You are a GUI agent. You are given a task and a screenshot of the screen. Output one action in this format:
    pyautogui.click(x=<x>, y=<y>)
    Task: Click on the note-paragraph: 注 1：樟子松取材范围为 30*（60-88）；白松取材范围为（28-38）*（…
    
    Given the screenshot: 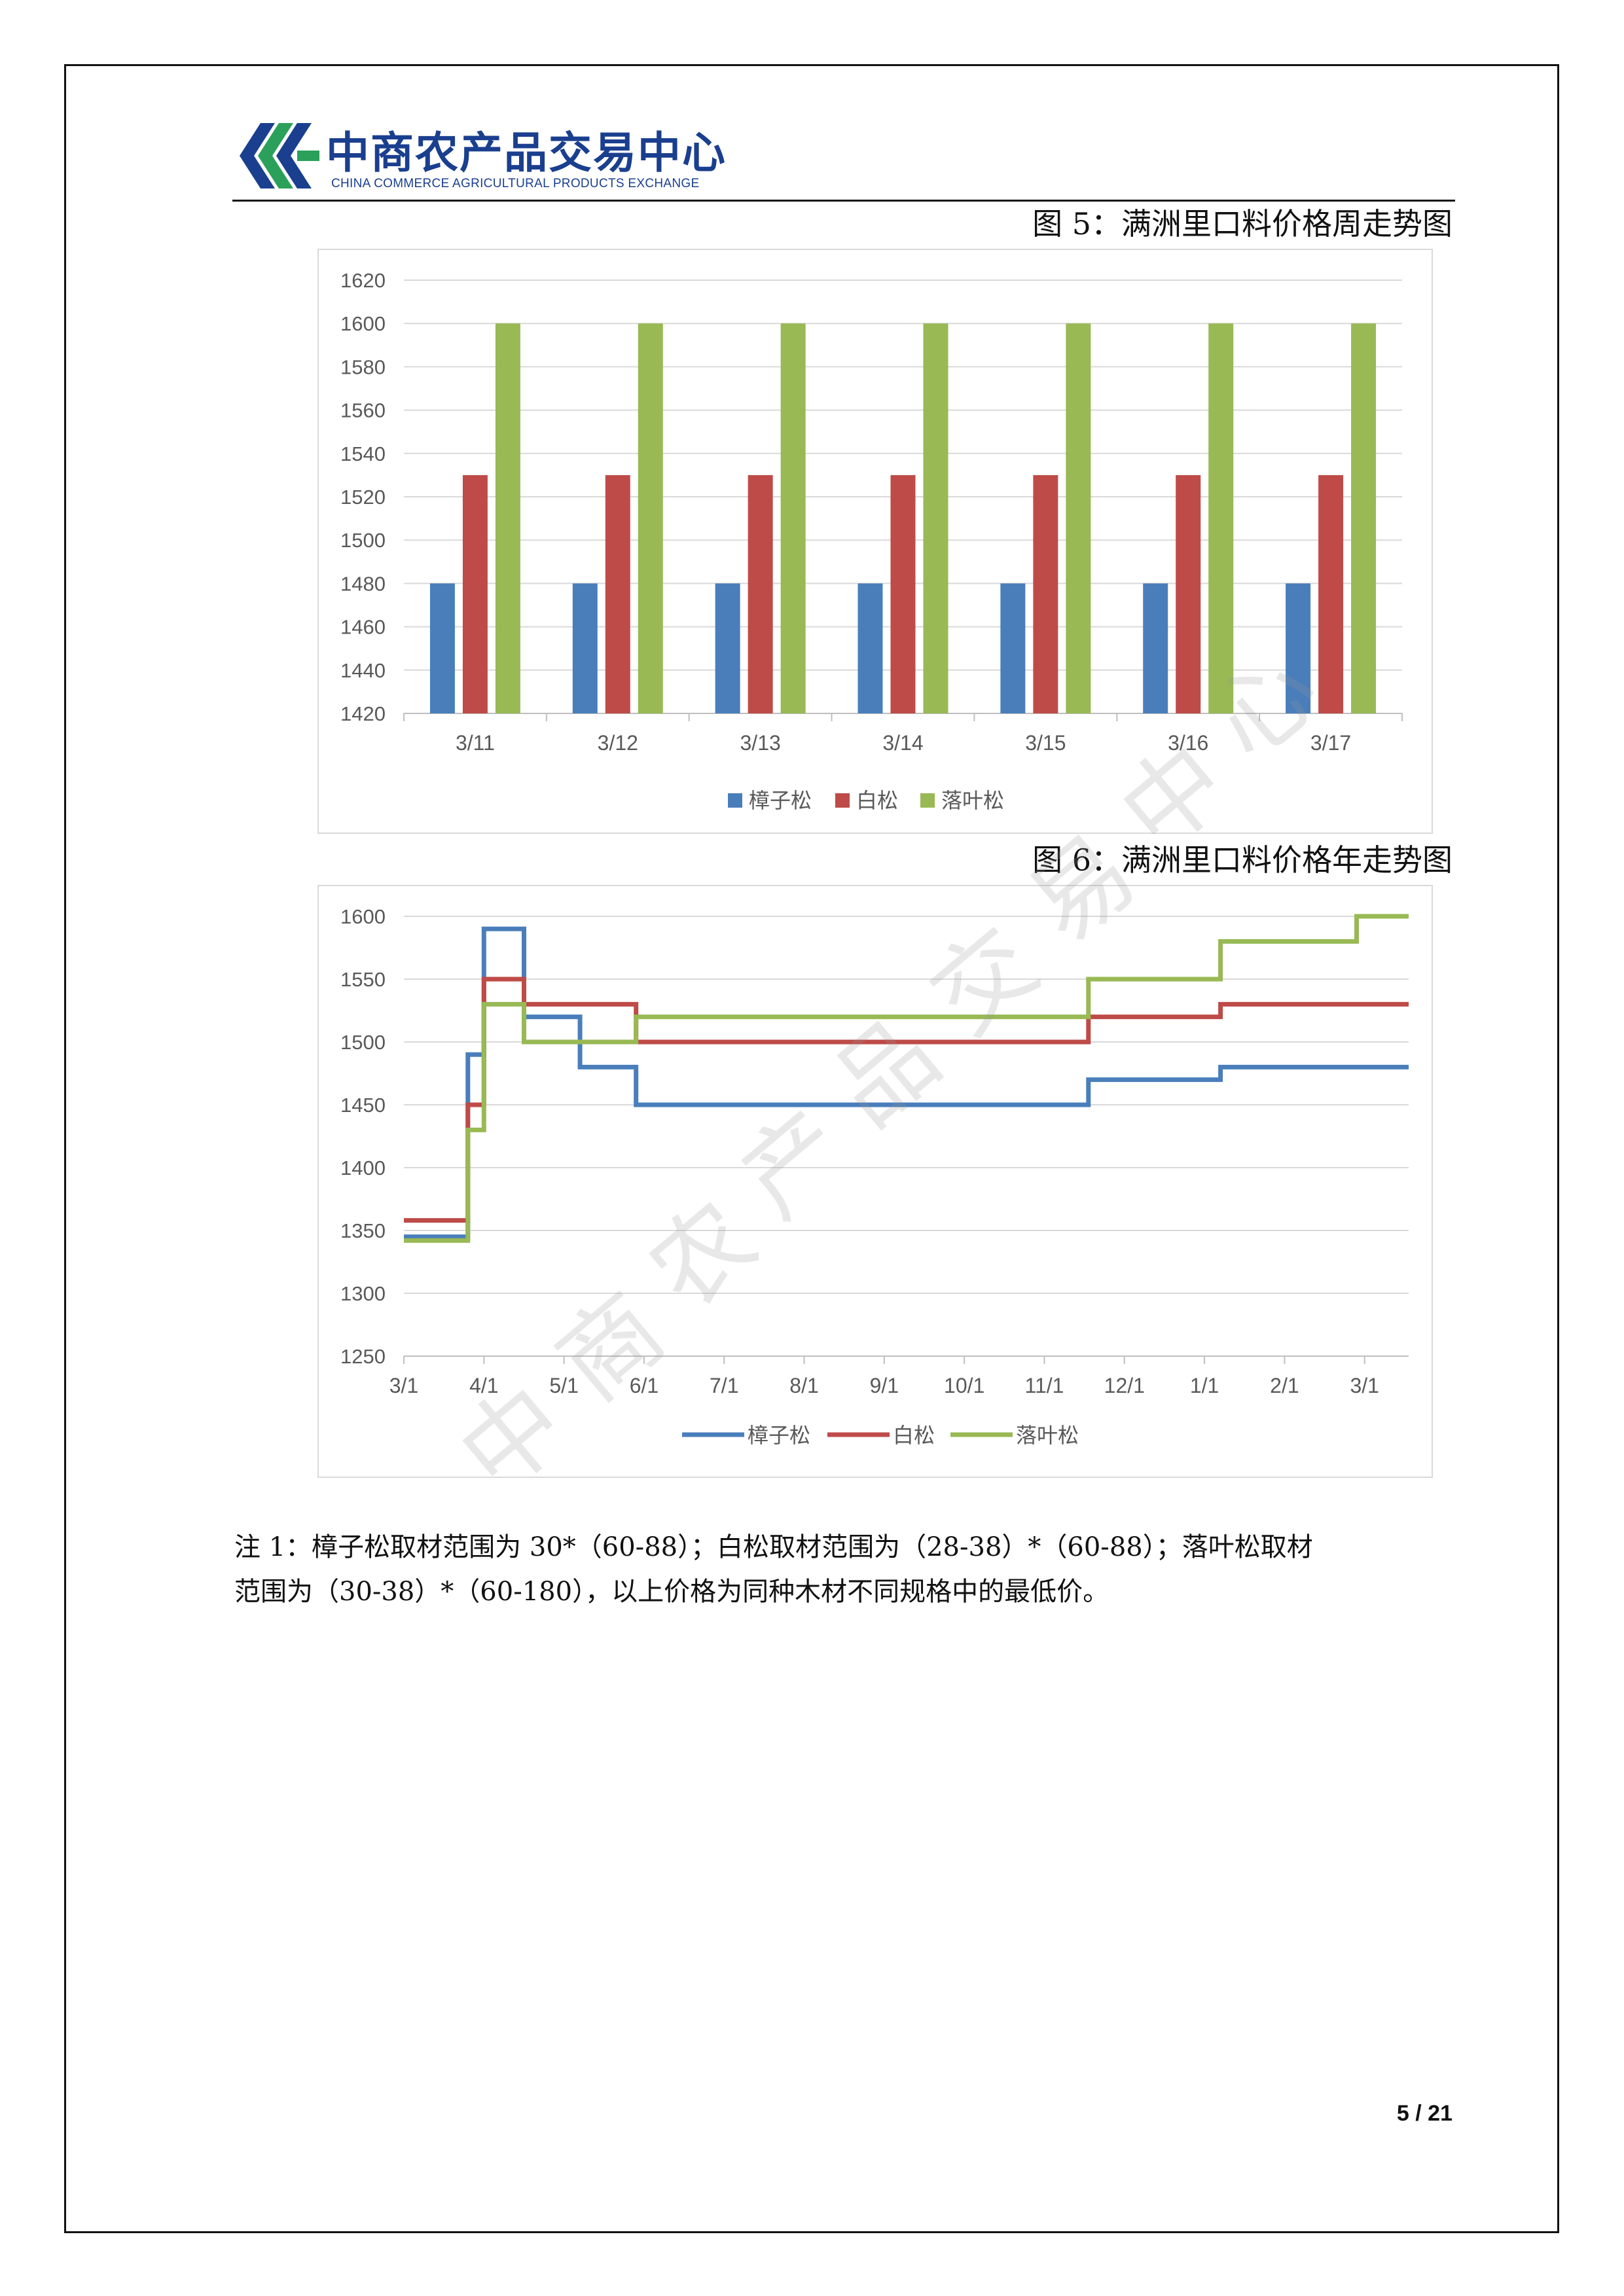 What is the action you would take?
    pyautogui.click(x=845, y=1569)
    